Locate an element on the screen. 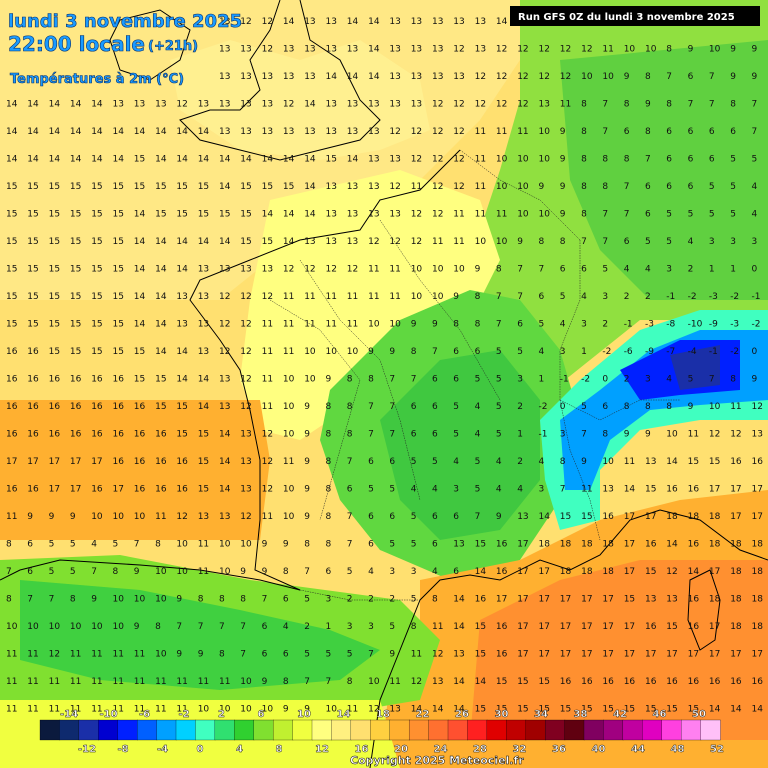  scale-bottom-label: 40 is located at coordinates (599, 749).